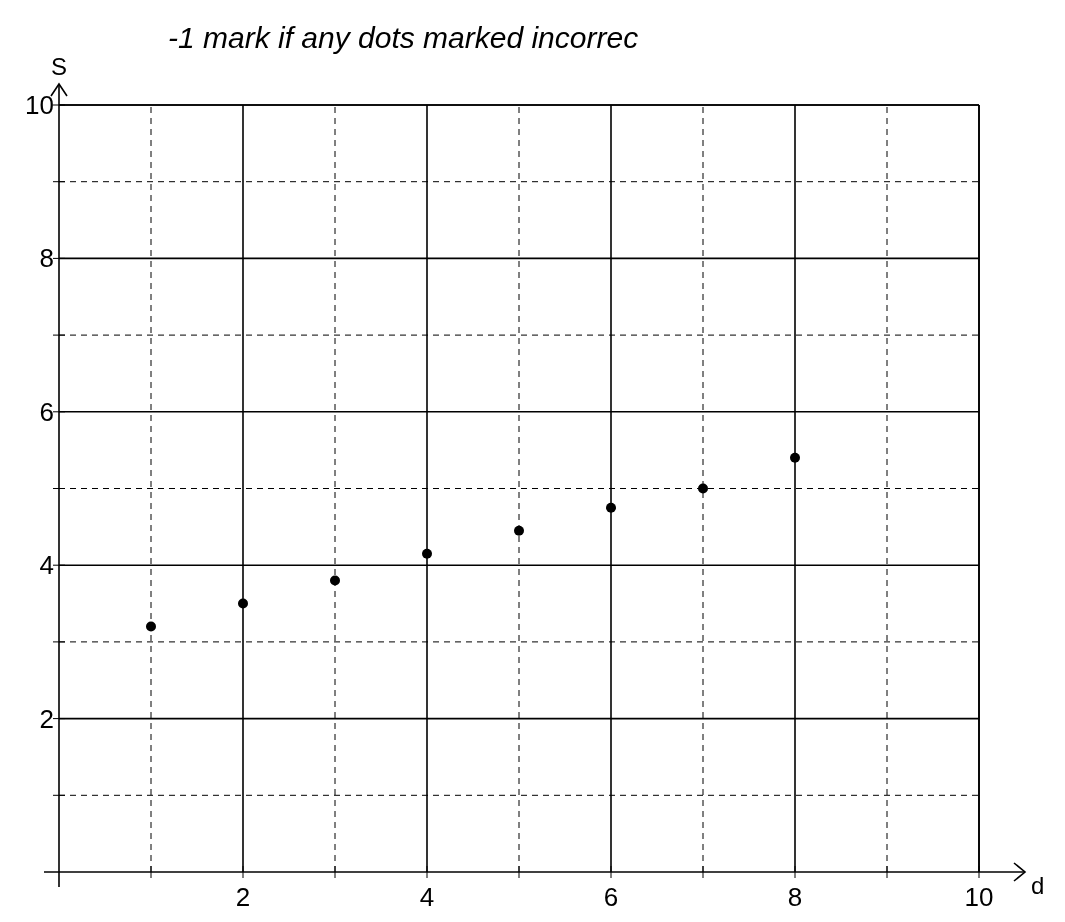 This screenshot has height=922, width=1065. I want to click on y-tick-label: 4, so click(46, 565).